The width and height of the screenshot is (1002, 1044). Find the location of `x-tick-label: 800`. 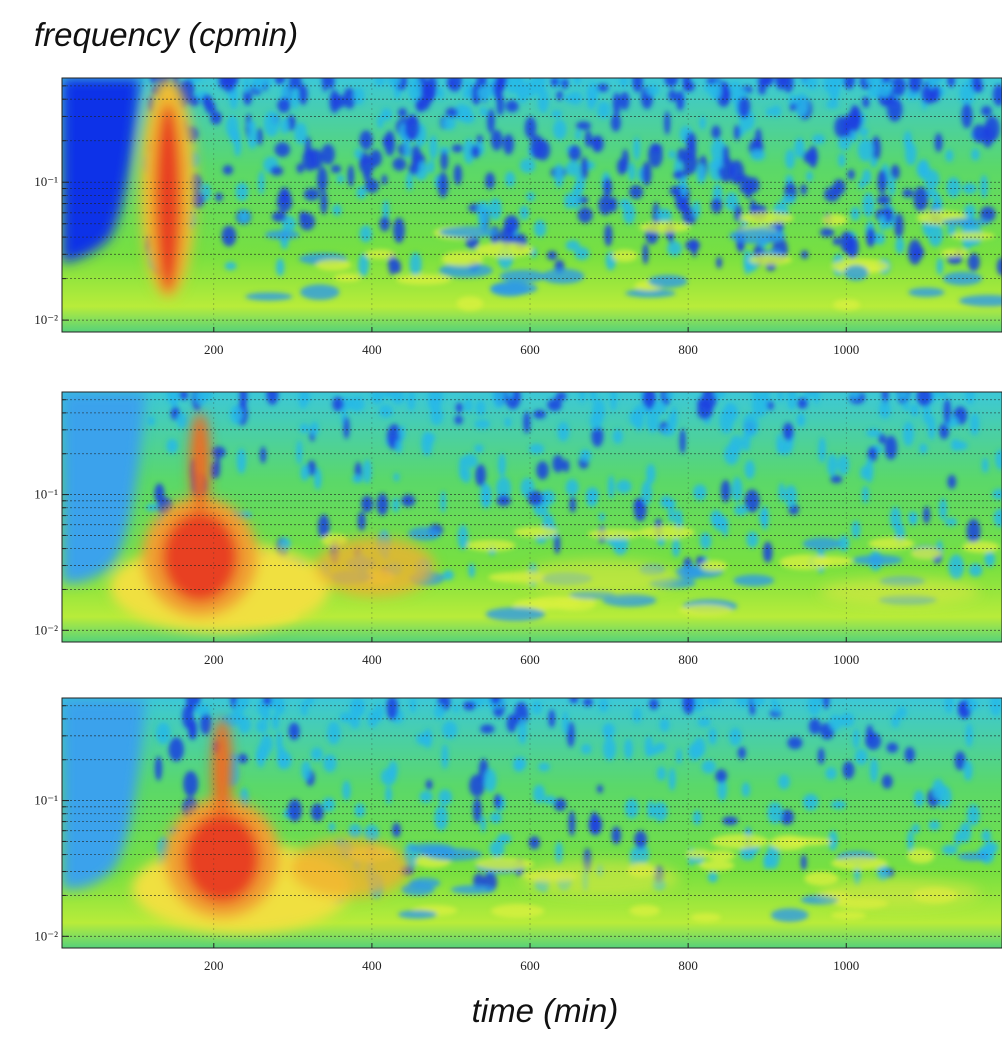

x-tick-label: 800 is located at coordinates (688, 659).